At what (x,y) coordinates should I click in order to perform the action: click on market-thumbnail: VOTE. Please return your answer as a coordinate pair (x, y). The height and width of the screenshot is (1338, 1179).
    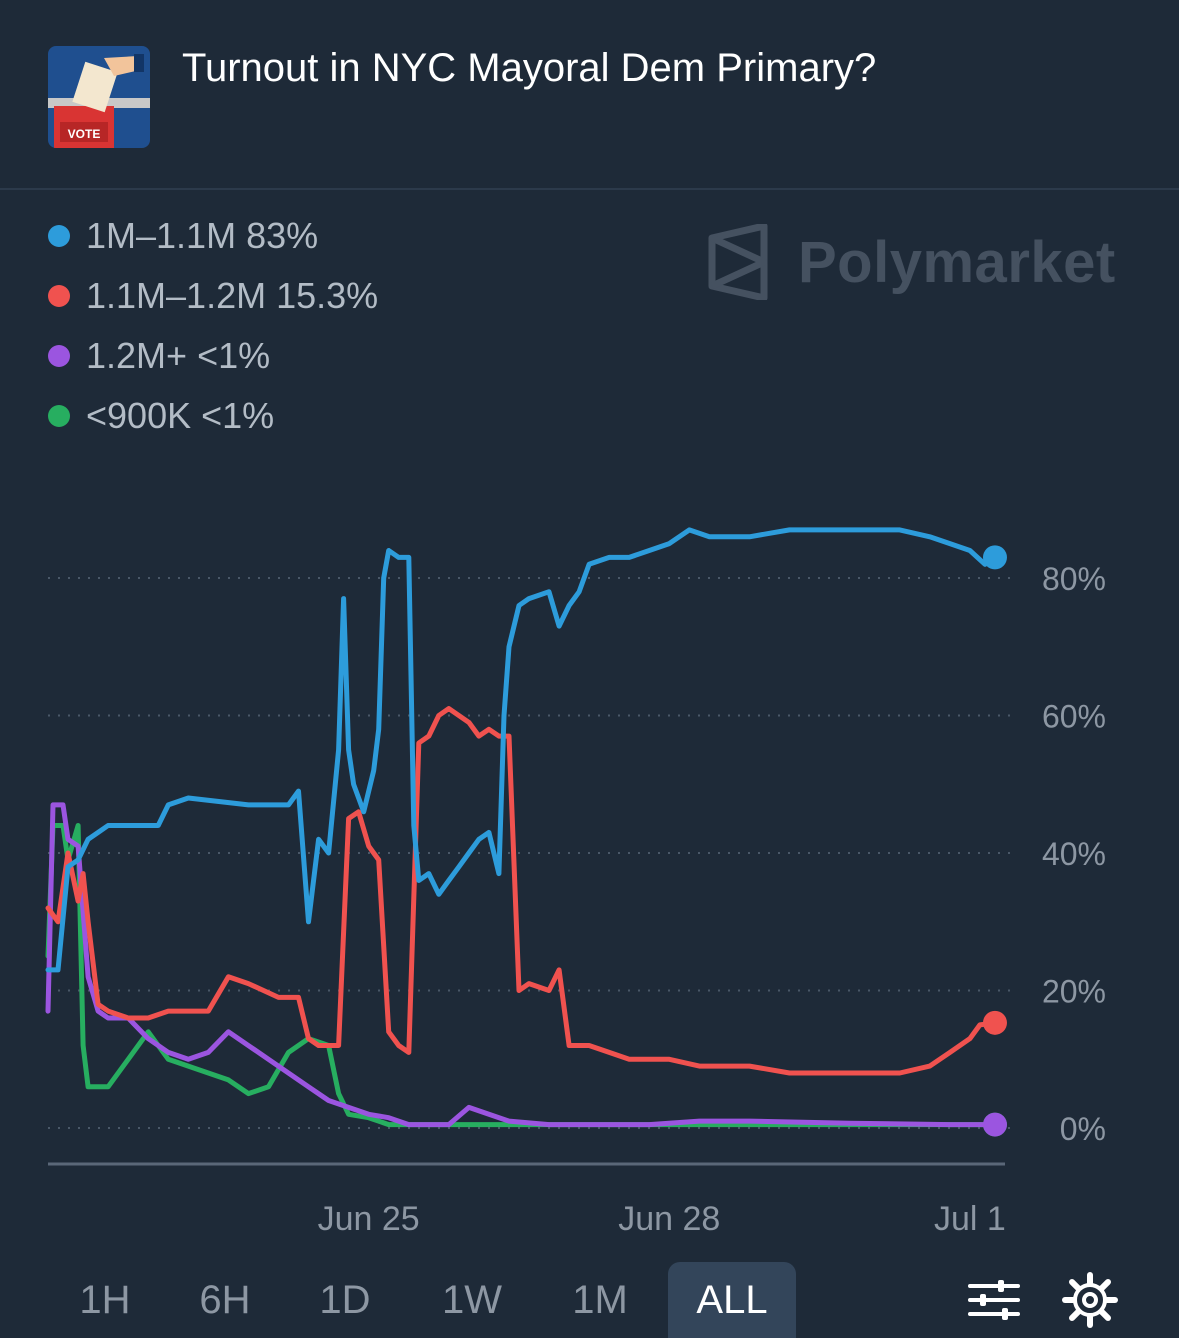
    Looking at the image, I should click on (99, 97).